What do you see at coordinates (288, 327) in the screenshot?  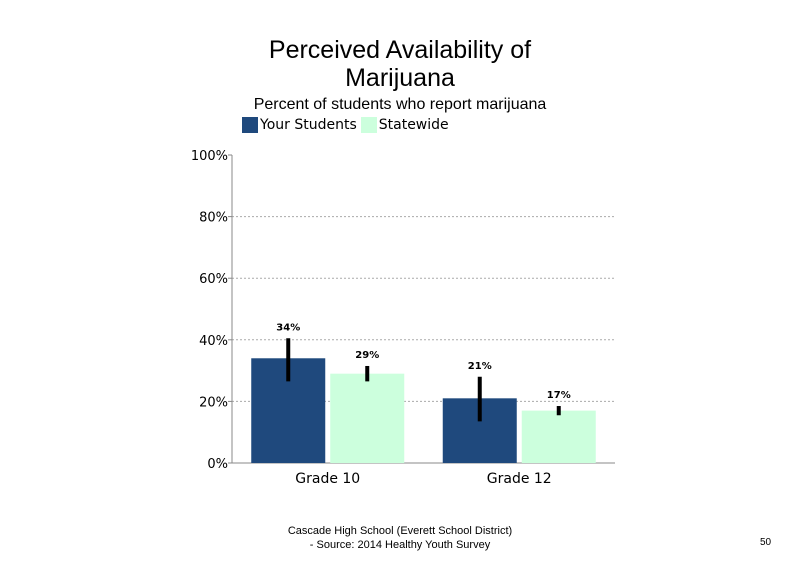 I see `data-label: 34%` at bounding box center [288, 327].